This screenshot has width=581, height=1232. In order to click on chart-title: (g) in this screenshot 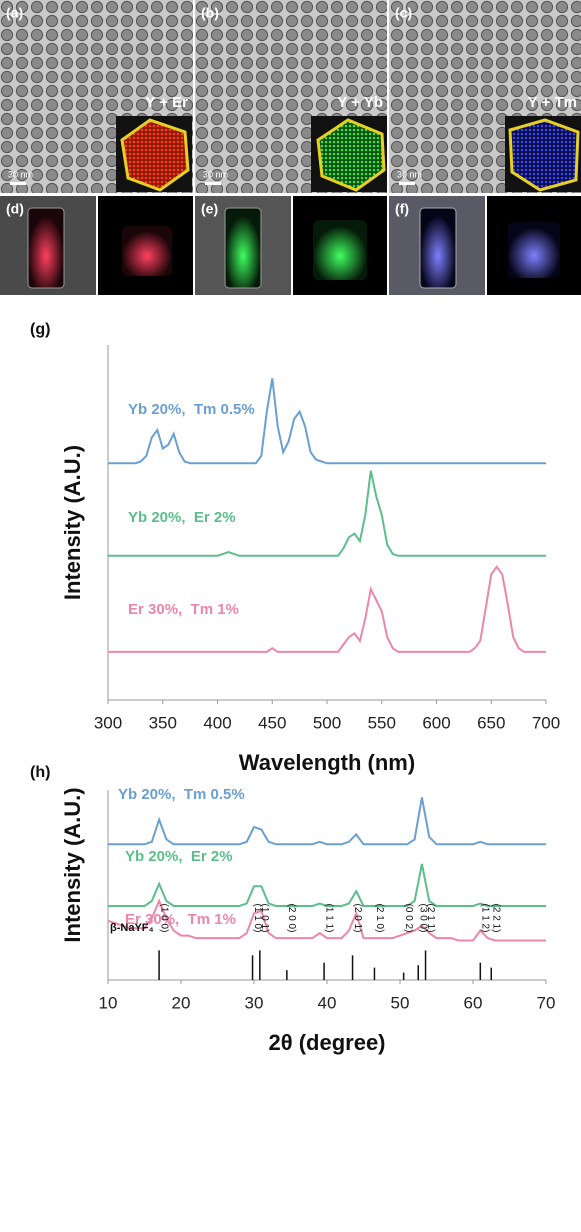, I will do `click(40, 329)`.